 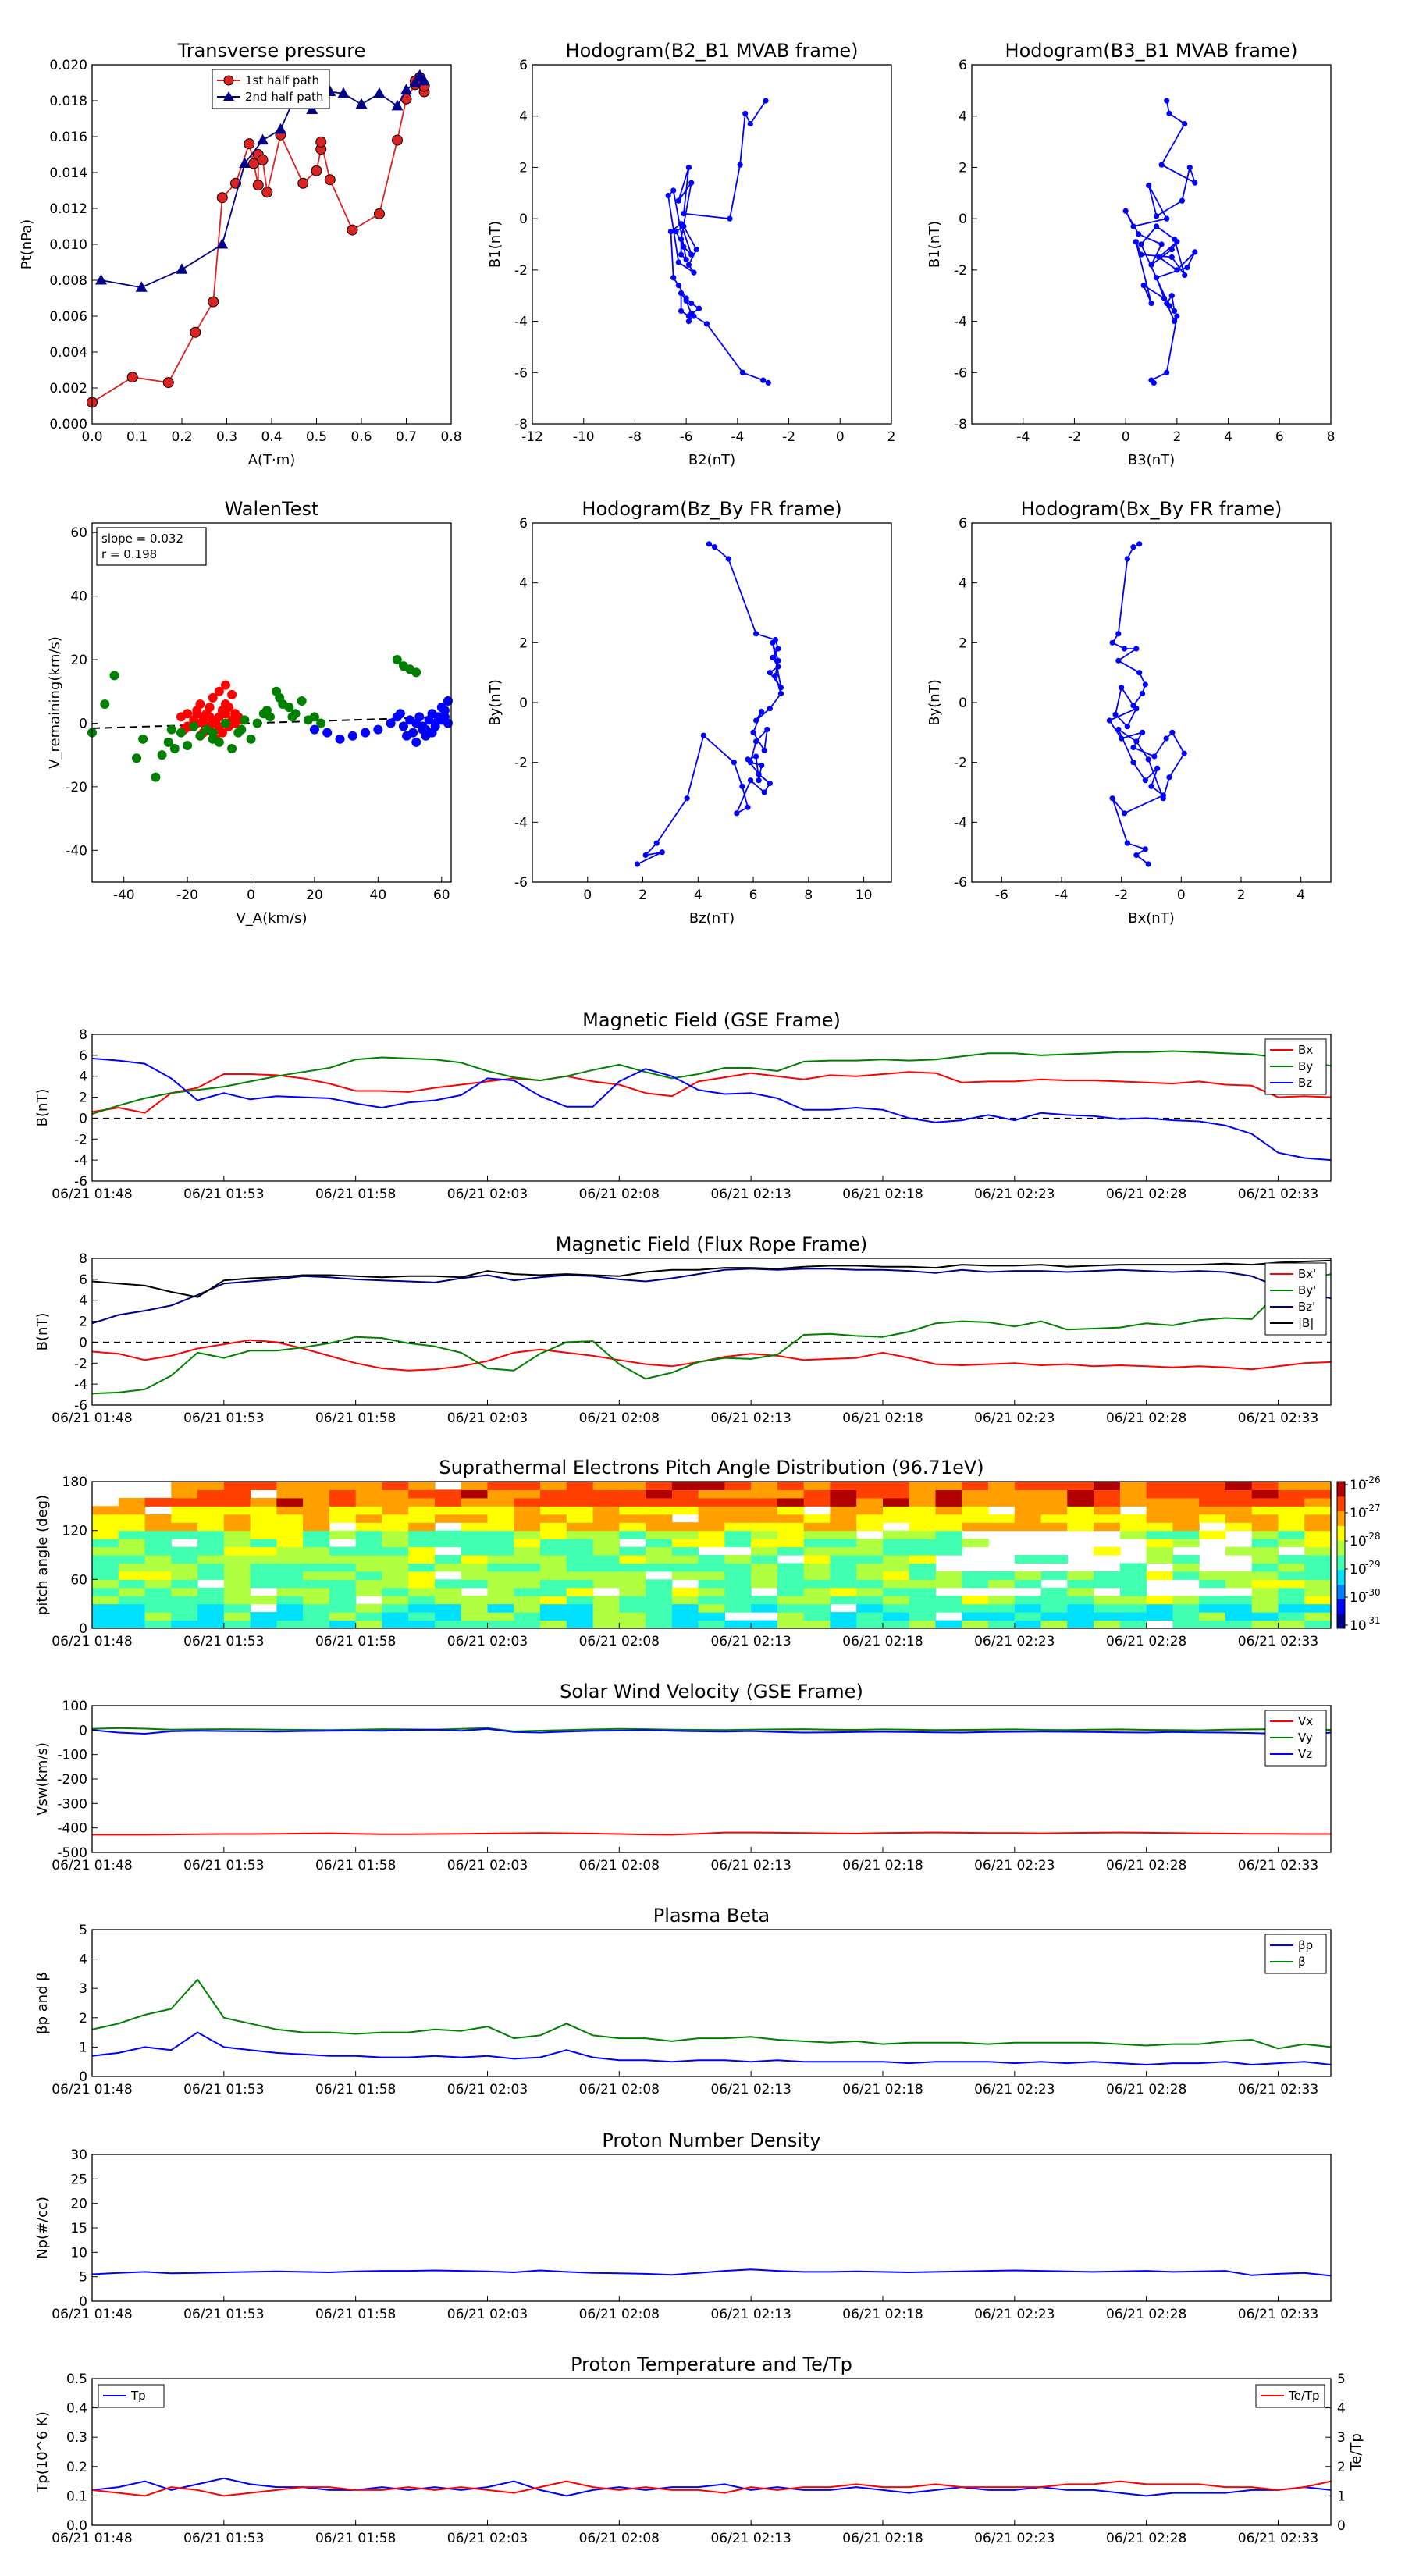 What do you see at coordinates (223, 1641) in the screenshot?
I see `pad-time-label: 06/21 01:53` at bounding box center [223, 1641].